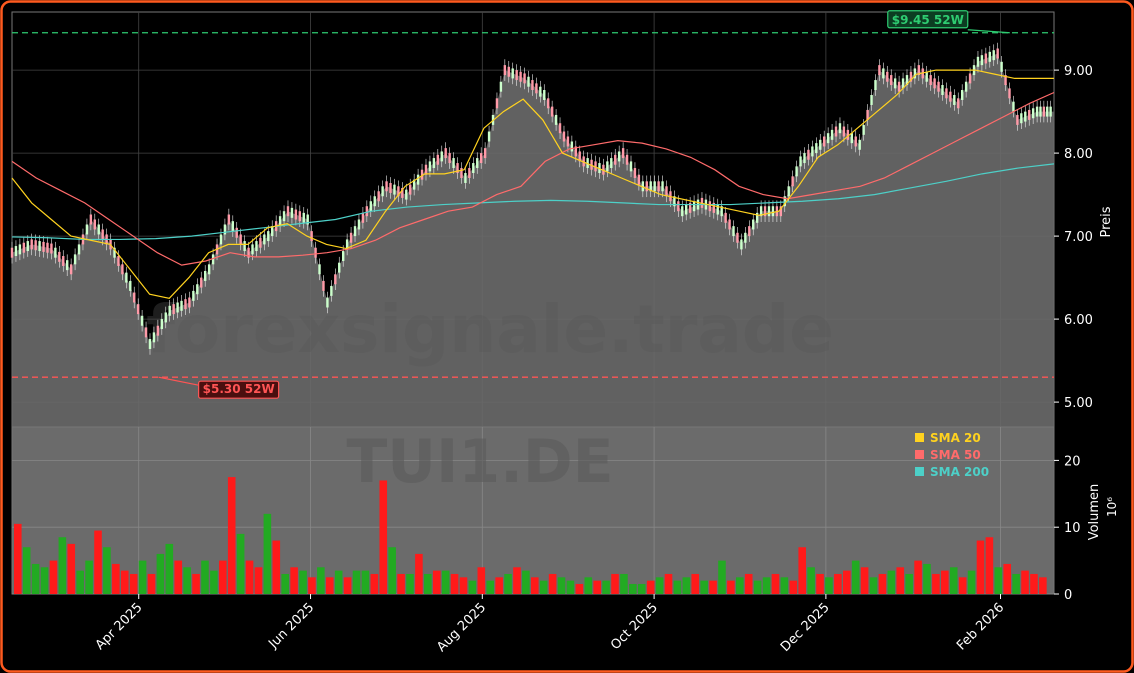 This screenshot has height=673, width=1134. I want to click on legend-label-sma50: SMA 50, so click(955, 455).